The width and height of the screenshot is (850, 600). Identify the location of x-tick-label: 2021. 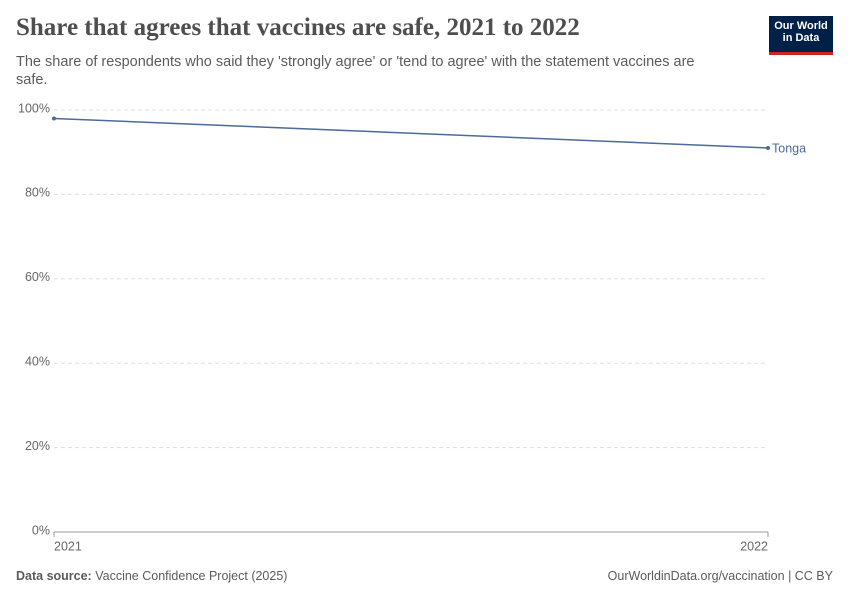
(68, 546).